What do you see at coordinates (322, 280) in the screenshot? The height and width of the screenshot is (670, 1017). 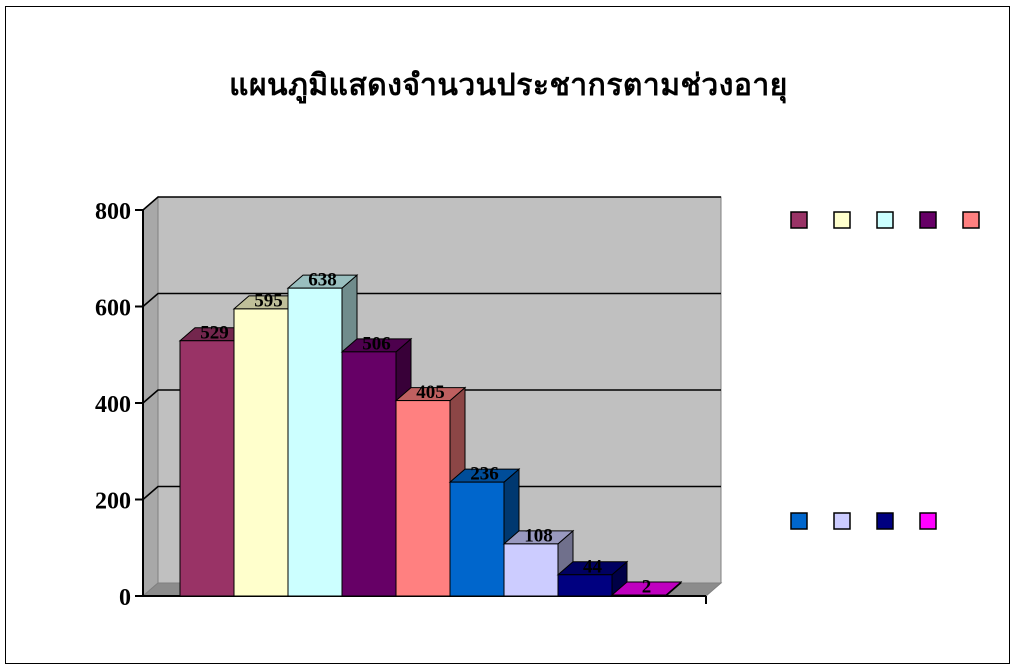 I see `data-label: 638` at bounding box center [322, 280].